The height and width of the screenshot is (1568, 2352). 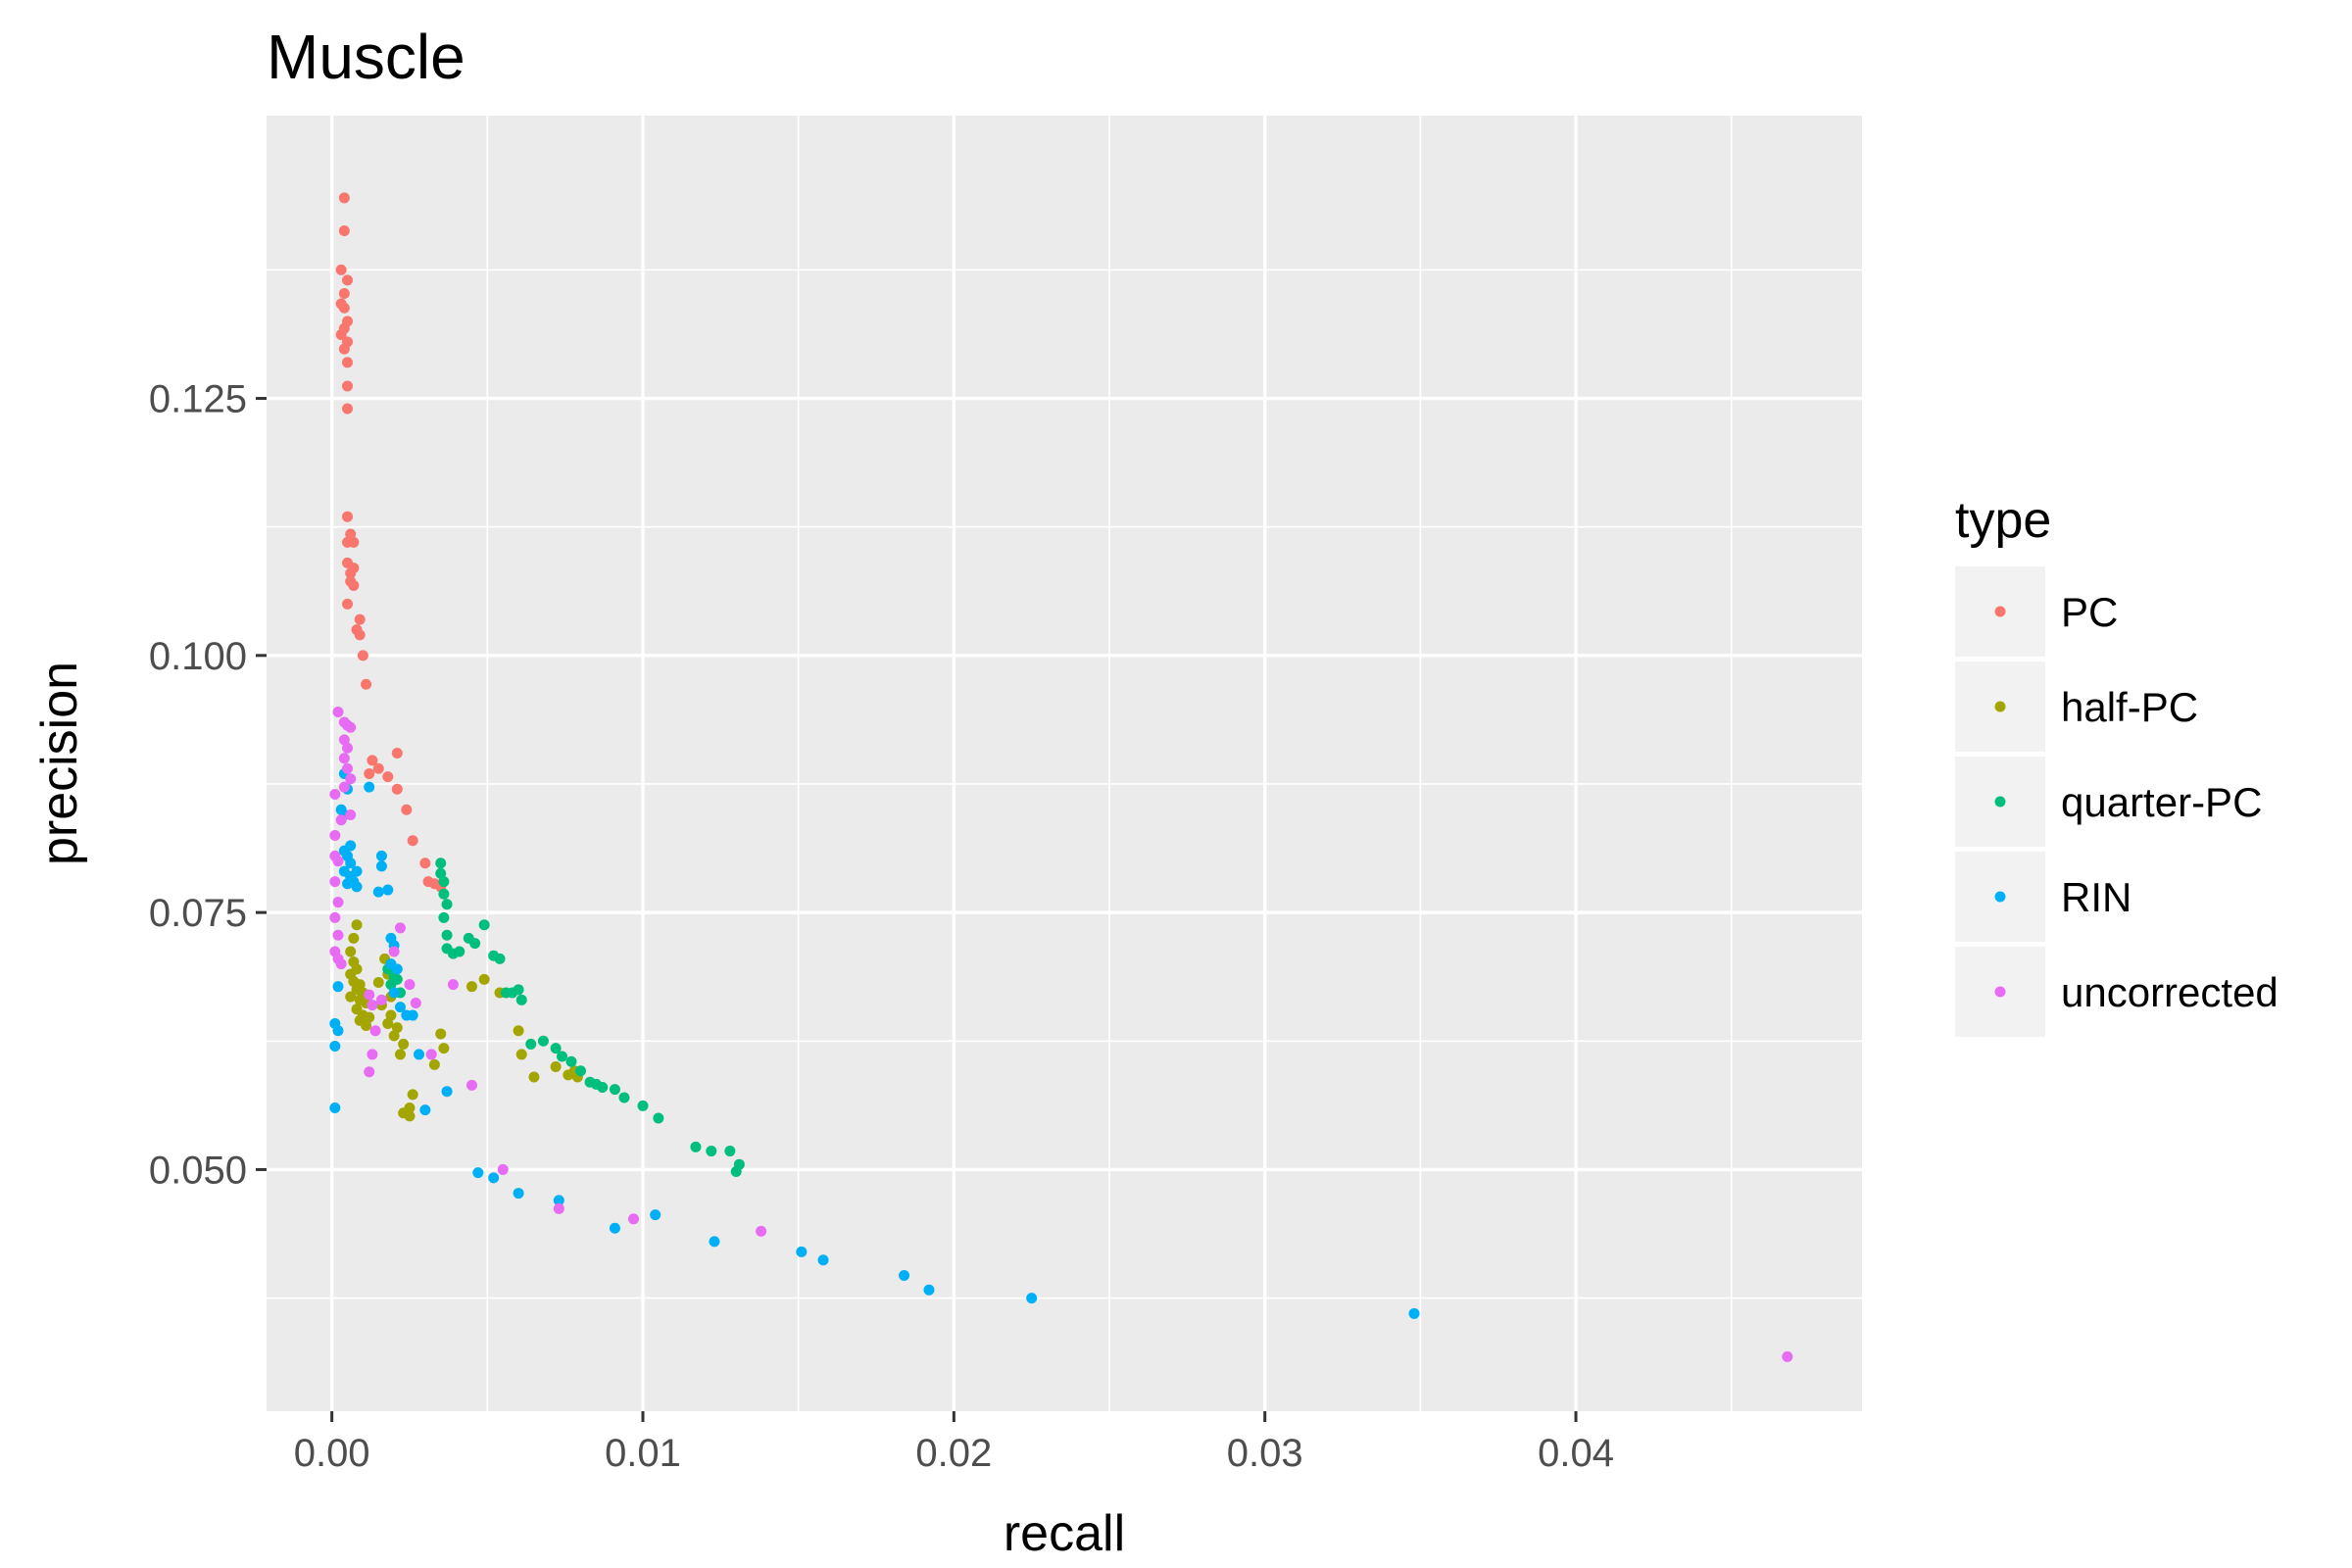 I want to click on x-tick-label: 0.04, so click(x=1576, y=1453).